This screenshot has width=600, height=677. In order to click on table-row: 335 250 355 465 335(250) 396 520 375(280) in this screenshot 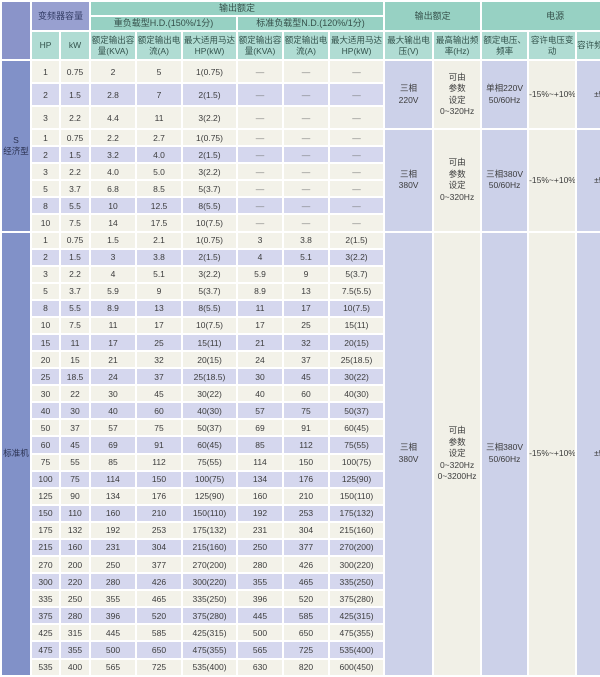, I will do `click(301, 599)`.